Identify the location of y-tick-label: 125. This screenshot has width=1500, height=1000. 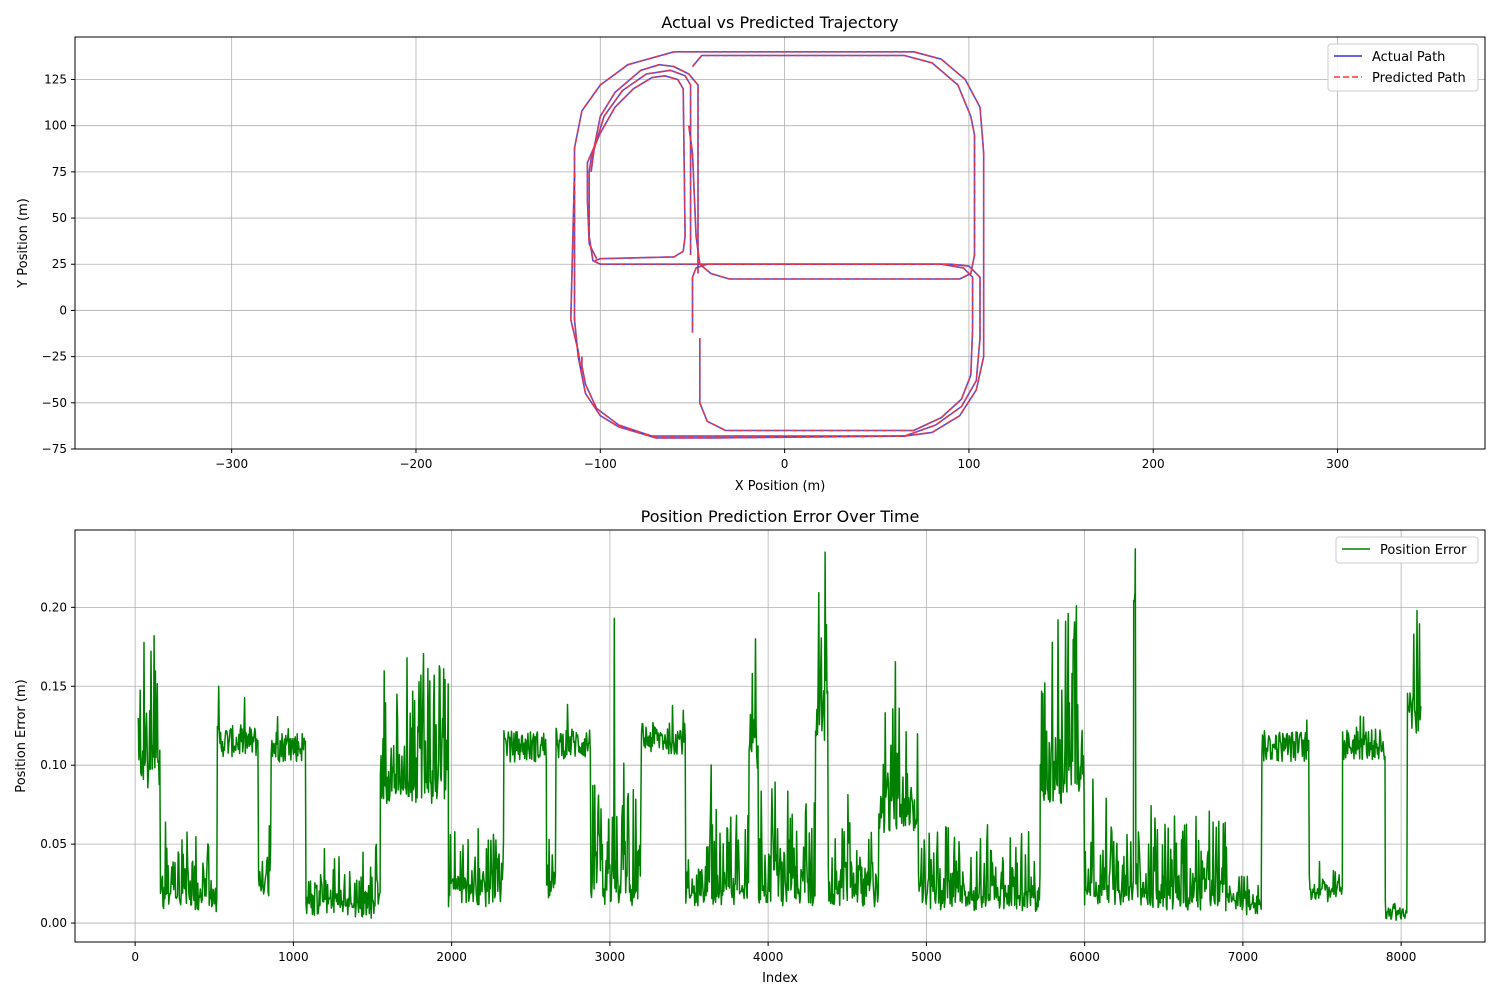
(55, 79).